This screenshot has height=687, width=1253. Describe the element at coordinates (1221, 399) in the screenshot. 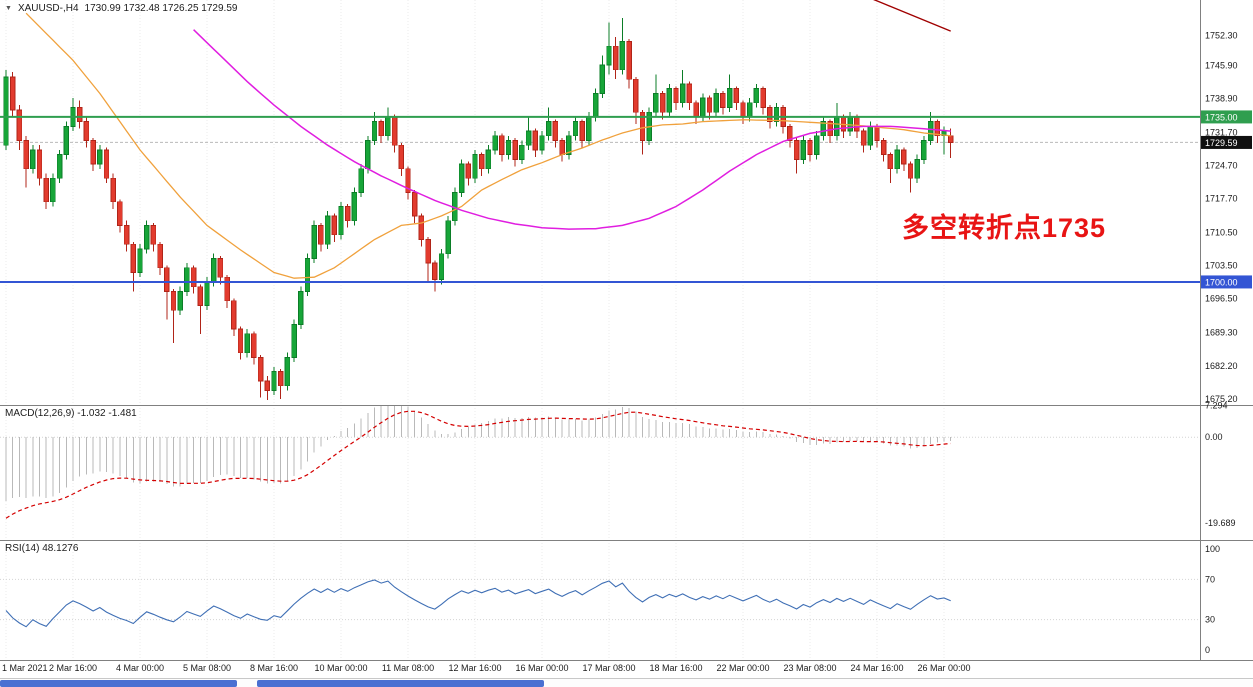

I see `price-axis-label: 1675.20` at that location.